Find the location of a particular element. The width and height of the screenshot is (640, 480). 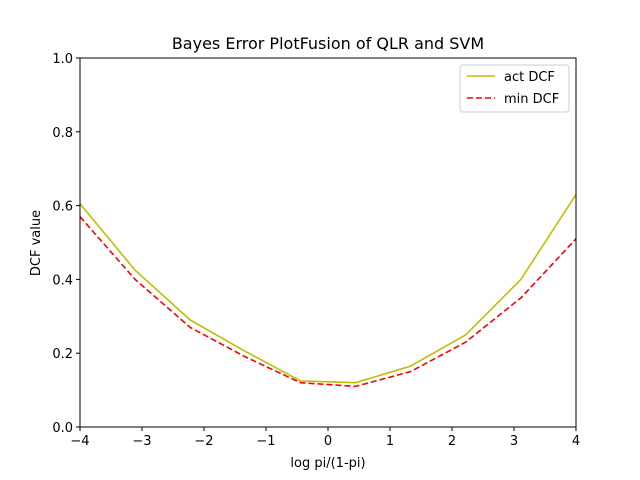

x-axis-ticks: −4 −3 −2 −1 0 1 2 3 4 is located at coordinates (325, 438).